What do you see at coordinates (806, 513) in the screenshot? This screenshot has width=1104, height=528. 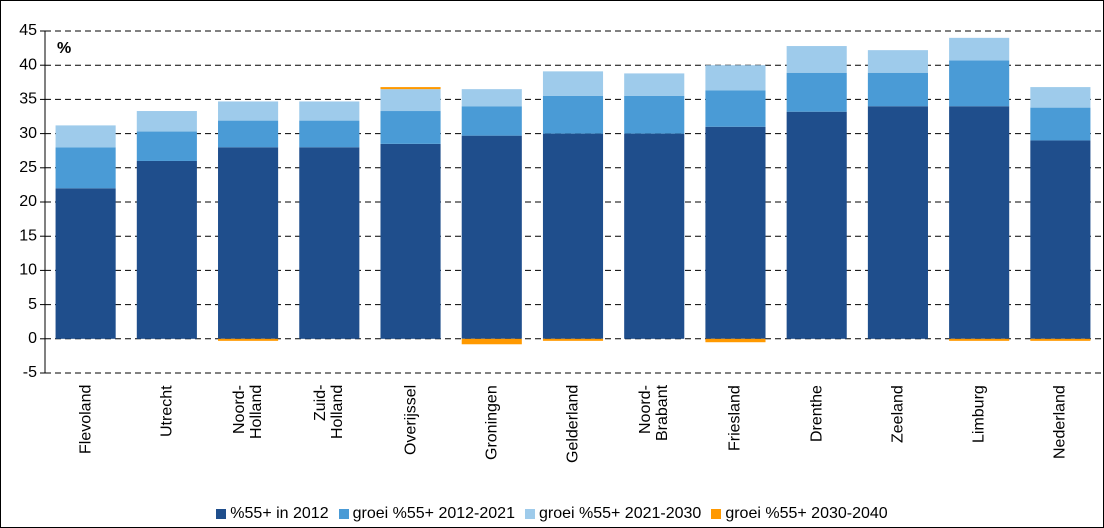 I see `legend-label: groei %55+ 2030-2040` at bounding box center [806, 513].